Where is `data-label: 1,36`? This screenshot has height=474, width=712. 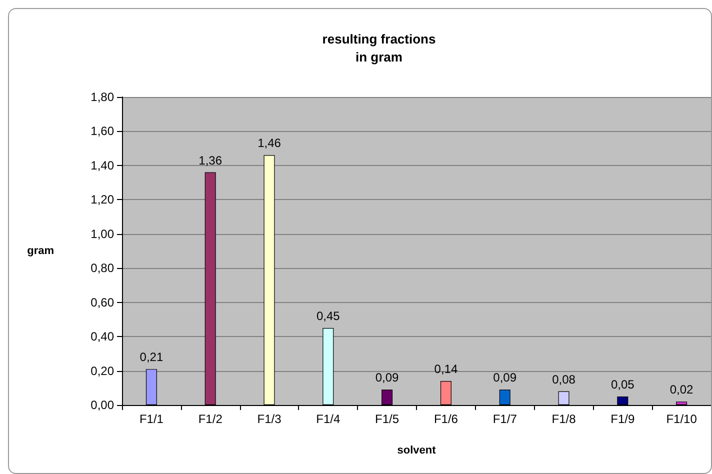
data-label: 1,36 is located at coordinates (210, 160).